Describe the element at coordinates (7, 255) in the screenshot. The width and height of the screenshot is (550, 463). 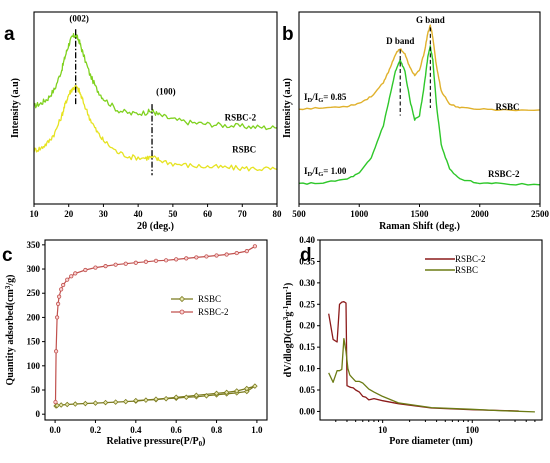
I see `panel-c-letter: c` at that location.